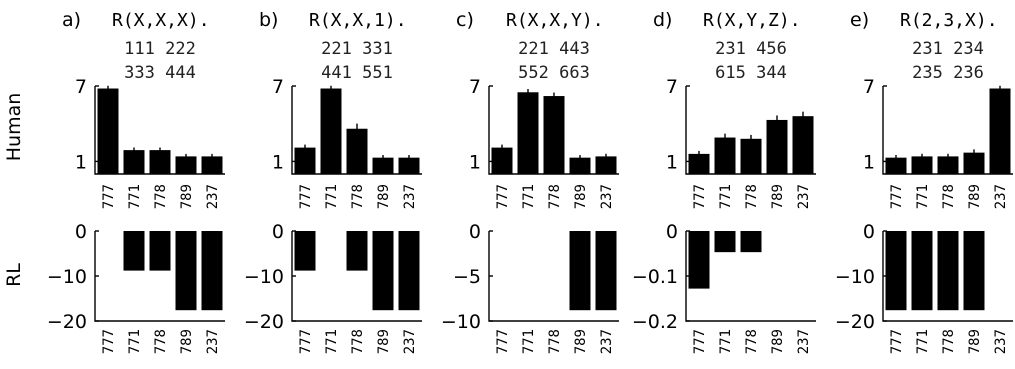 The image size is (1015, 369). Describe the element at coordinates (655, 277) in the screenshot. I see `ytick-label: −0.1` at that location.